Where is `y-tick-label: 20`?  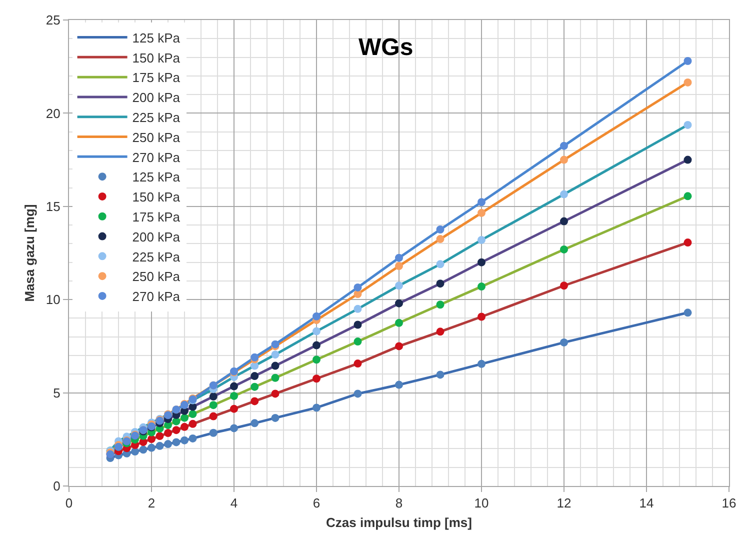 y-tick-label: 20 is located at coordinates (53, 113).